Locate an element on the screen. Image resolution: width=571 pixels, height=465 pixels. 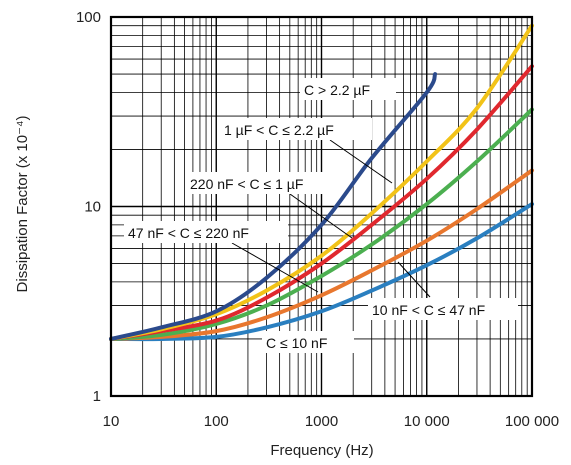
x-tick-label: 100 000 is located at coordinates (532, 421).